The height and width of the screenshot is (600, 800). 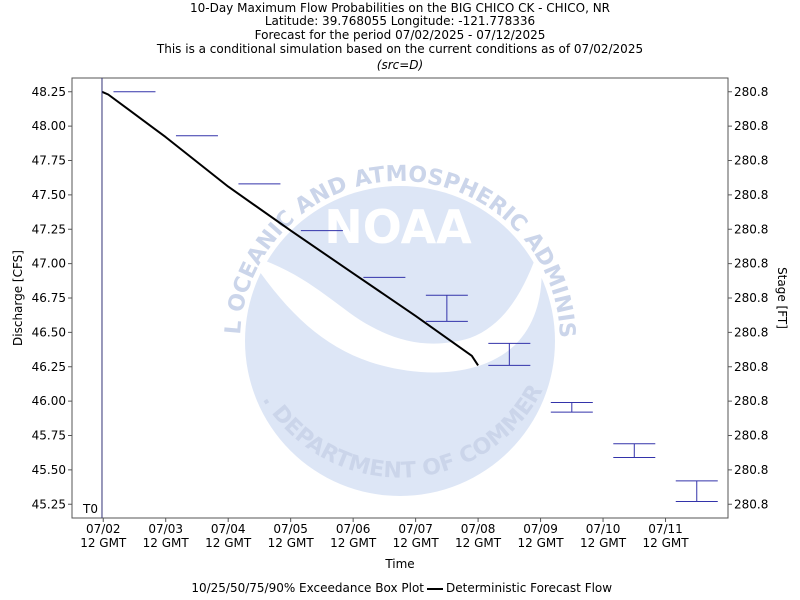 What do you see at coordinates (307, 588) in the screenshot?
I see `legend-box-label: 10/25/50/75/90% Exceedance Box Plot` at bounding box center [307, 588].